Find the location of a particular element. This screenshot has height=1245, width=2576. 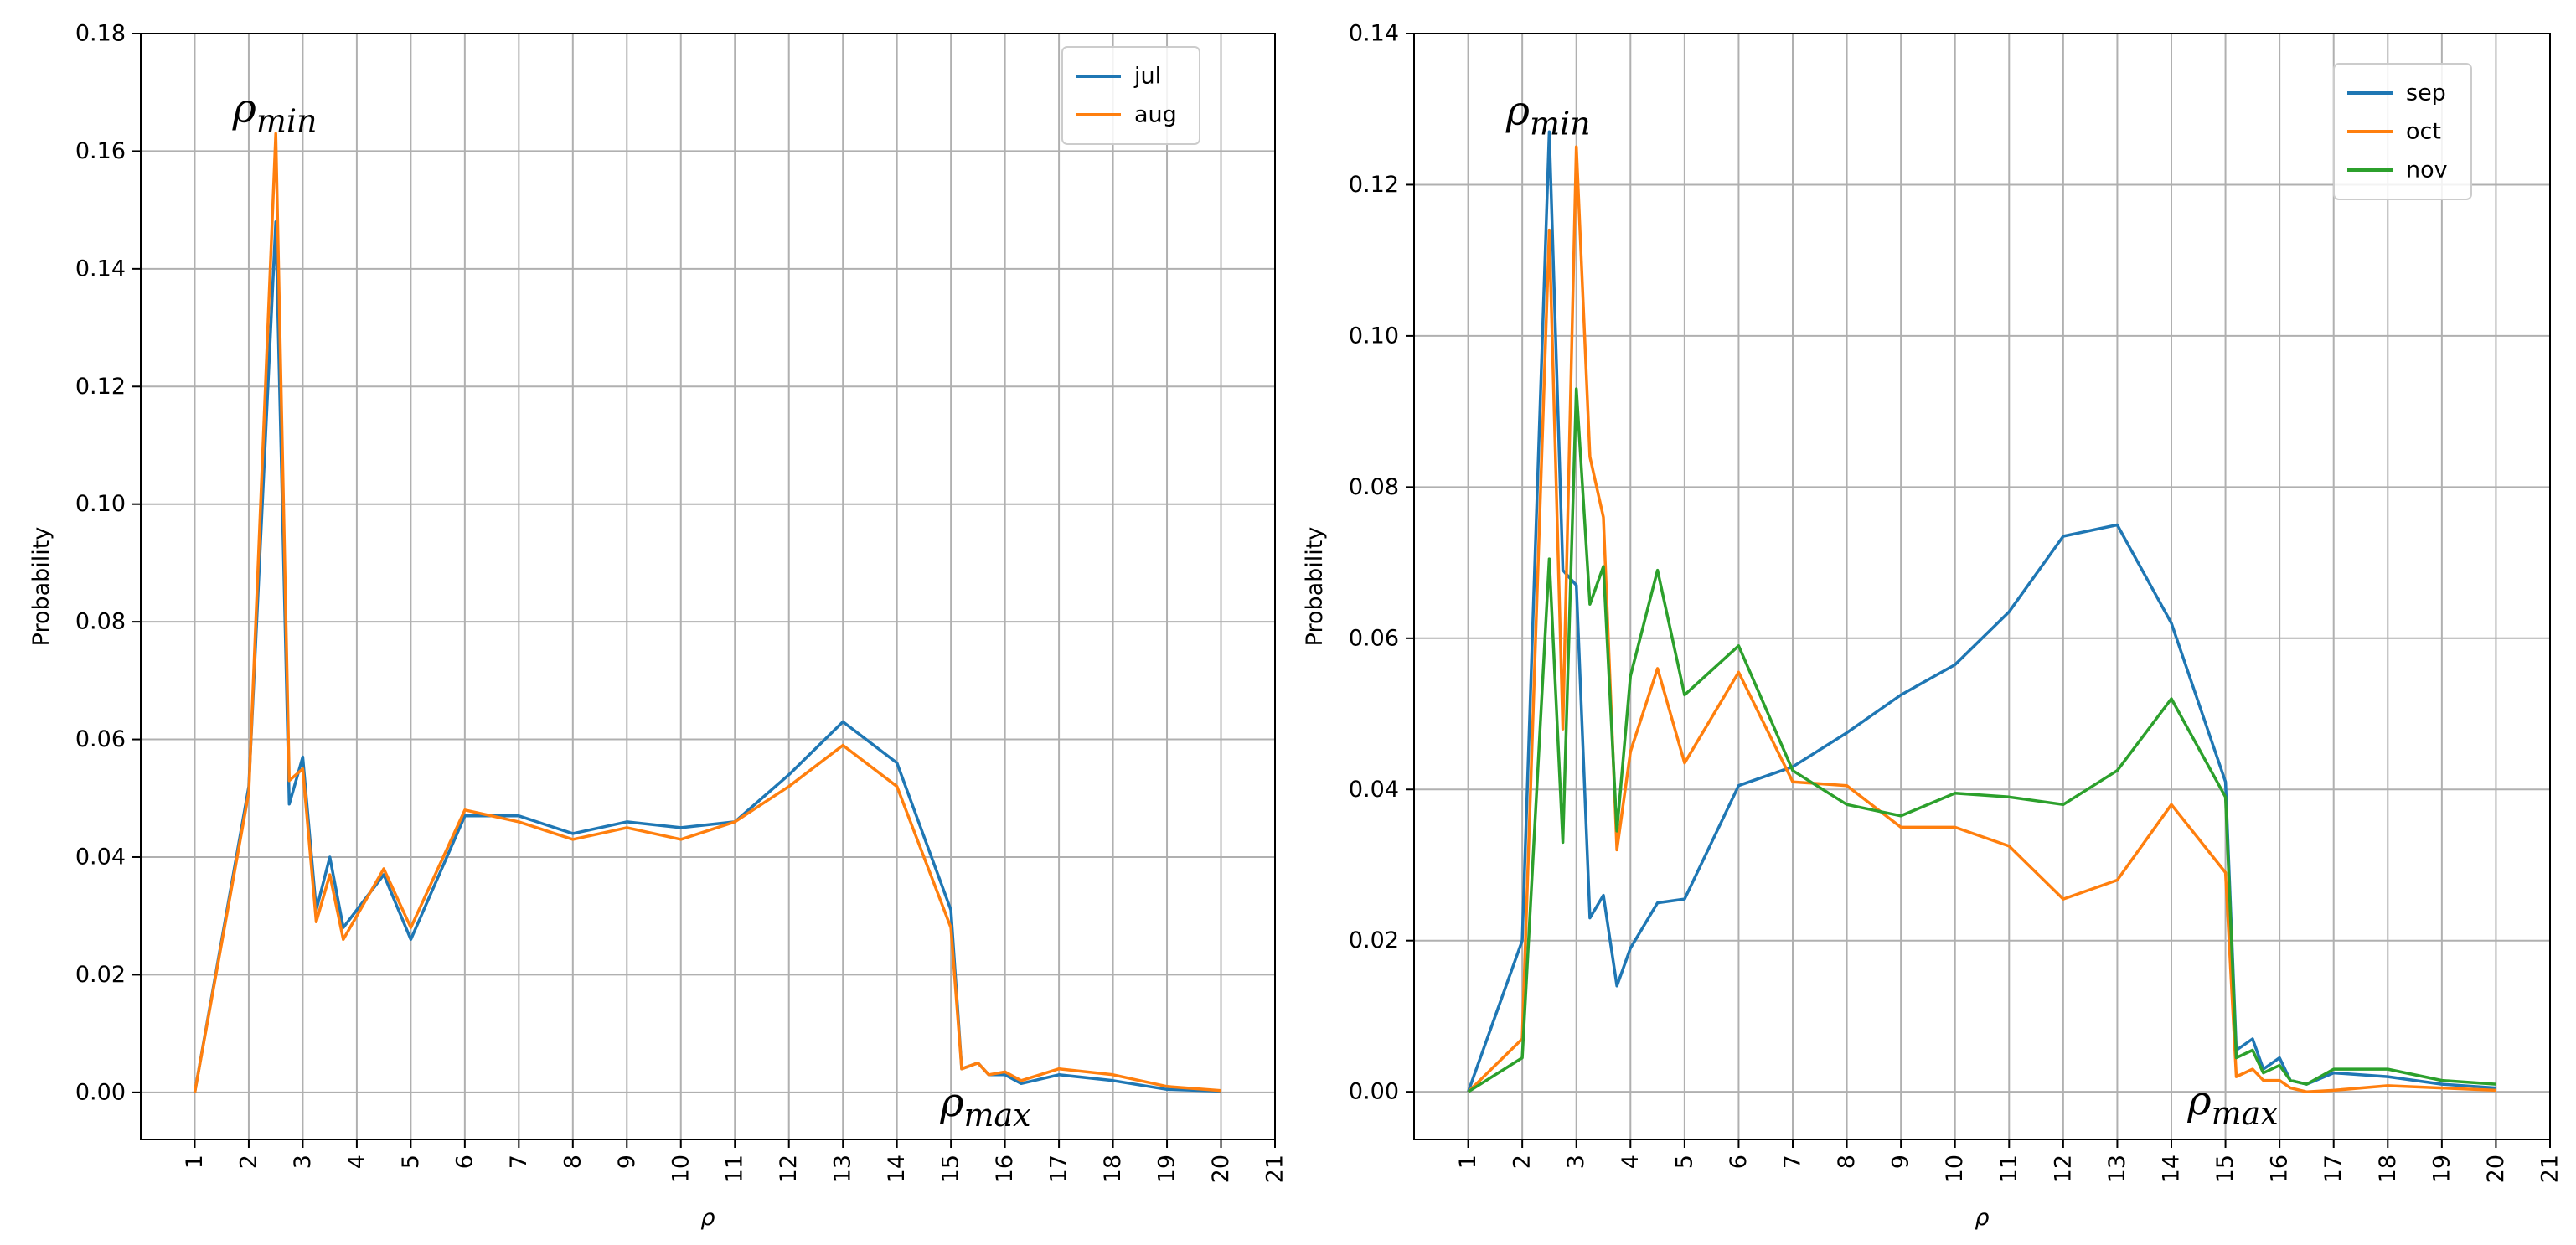

legend-label-aug: aug is located at coordinates (1155, 115).